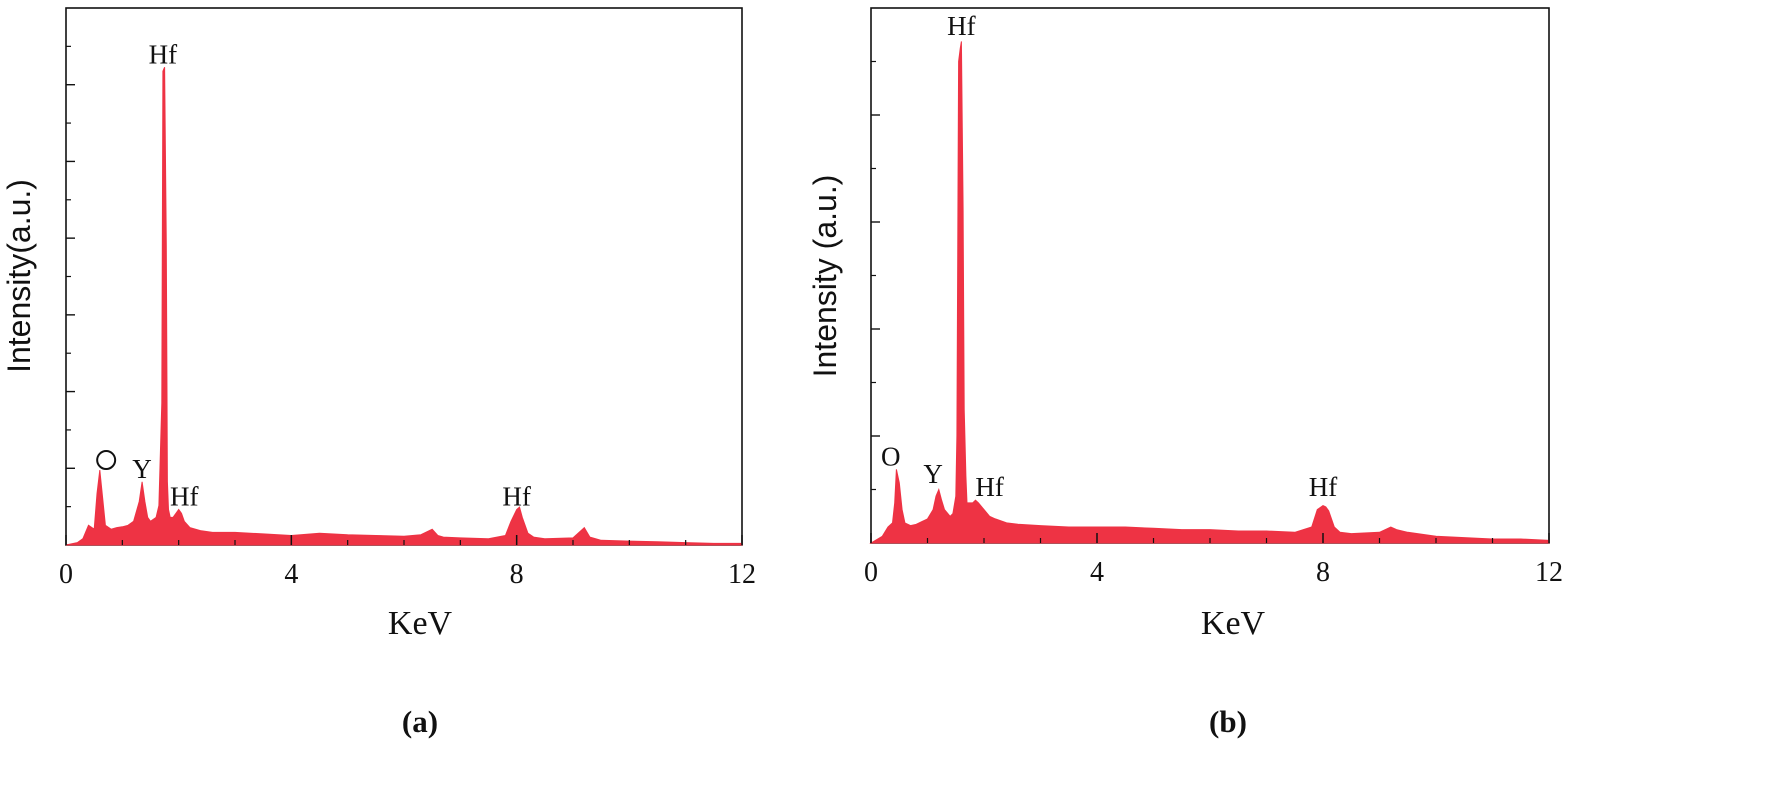  What do you see at coordinates (420, 721) in the screenshot?
I see `panel-label-a: (a)` at bounding box center [420, 721].